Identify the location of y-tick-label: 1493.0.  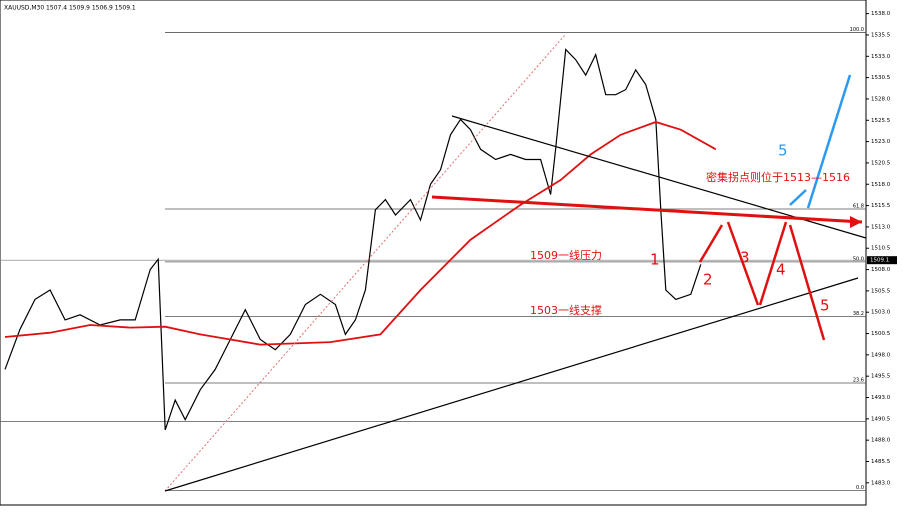
(881, 398).